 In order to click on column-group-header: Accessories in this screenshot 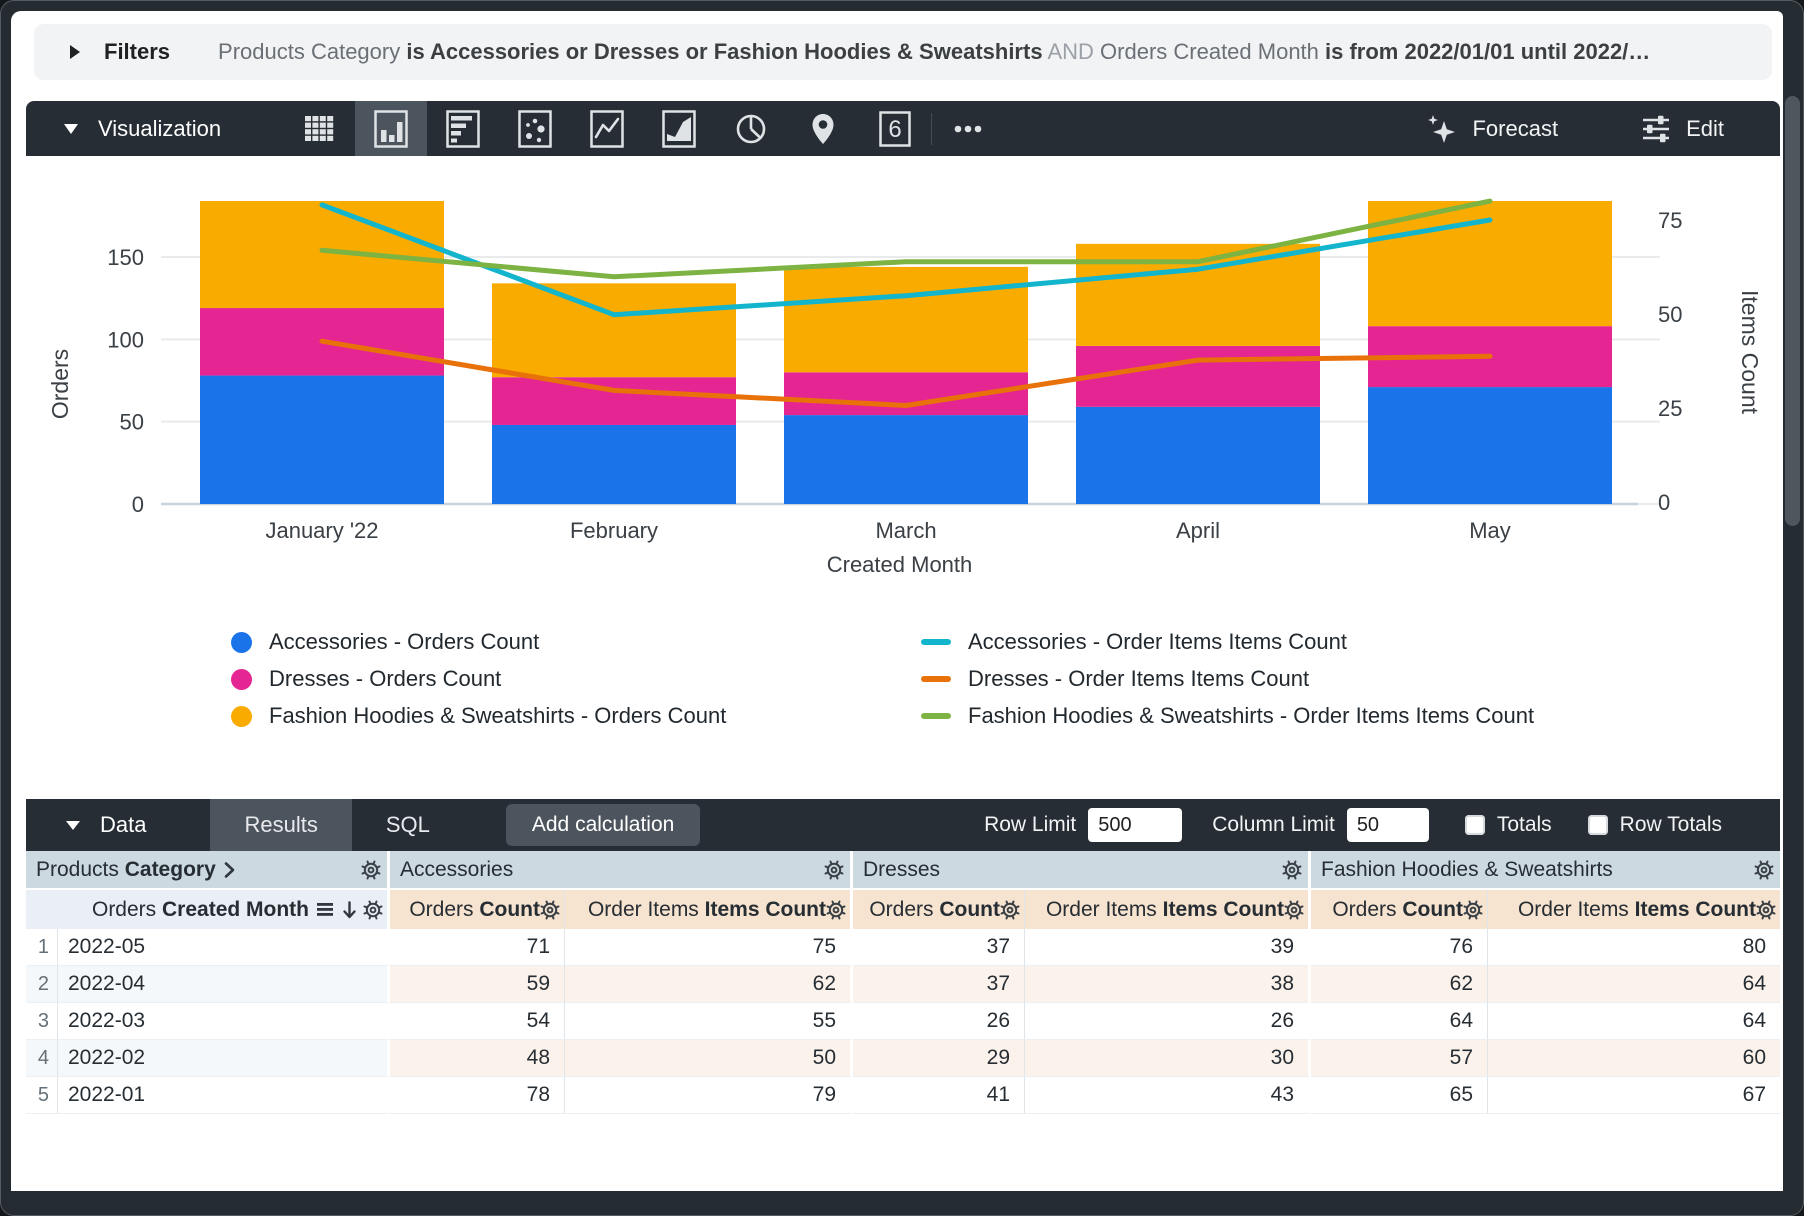, I will do `click(621, 870)`.